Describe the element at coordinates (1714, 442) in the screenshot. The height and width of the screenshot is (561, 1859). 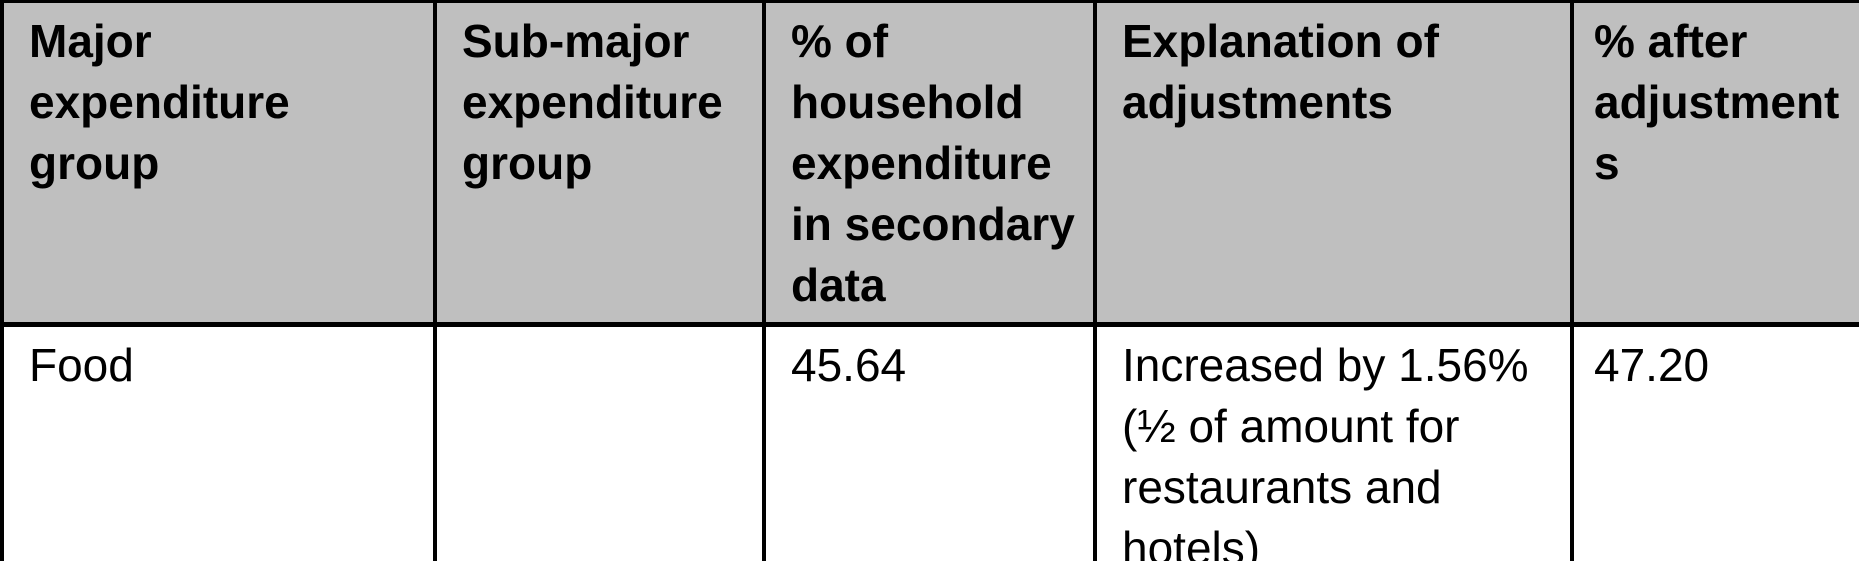
I see `cell-pct-after-adjustments: 47.20` at that location.